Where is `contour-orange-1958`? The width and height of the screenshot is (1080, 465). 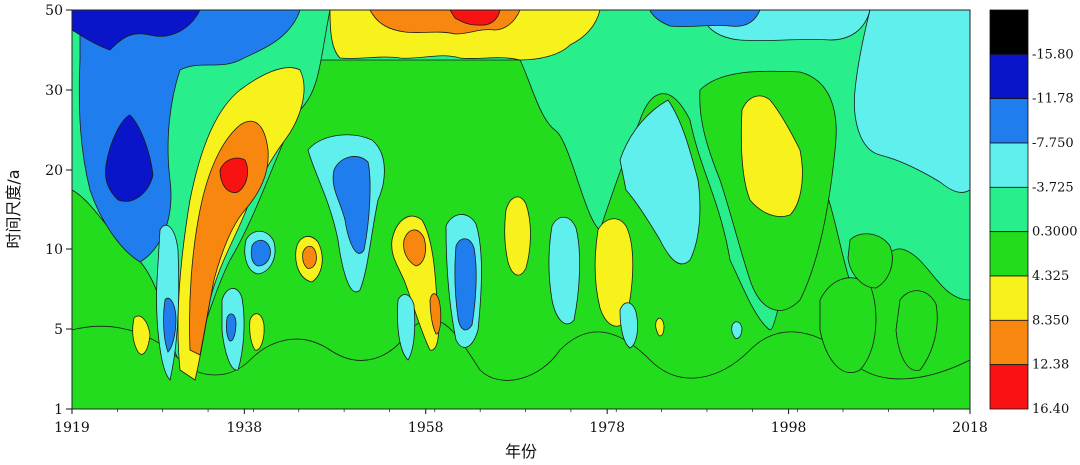
contour-orange-1958 is located at coordinates (435, 314).